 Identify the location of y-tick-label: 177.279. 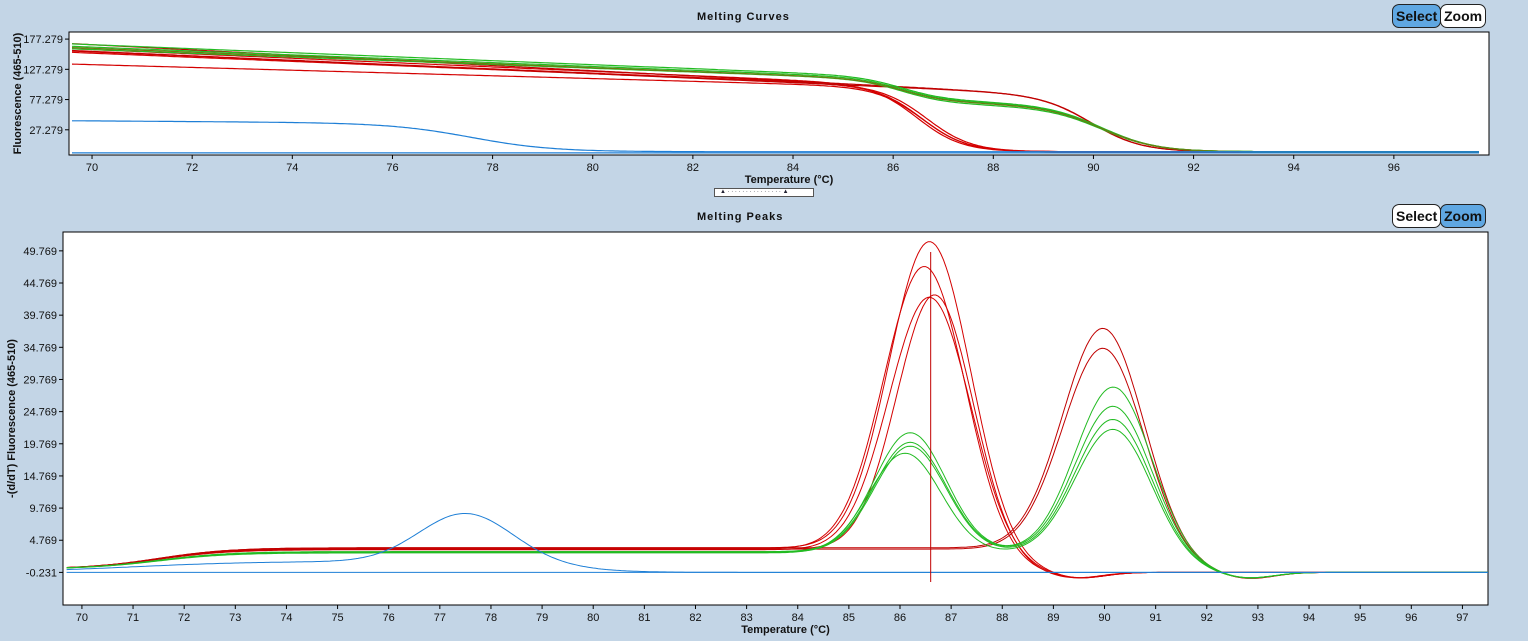
(43, 40).